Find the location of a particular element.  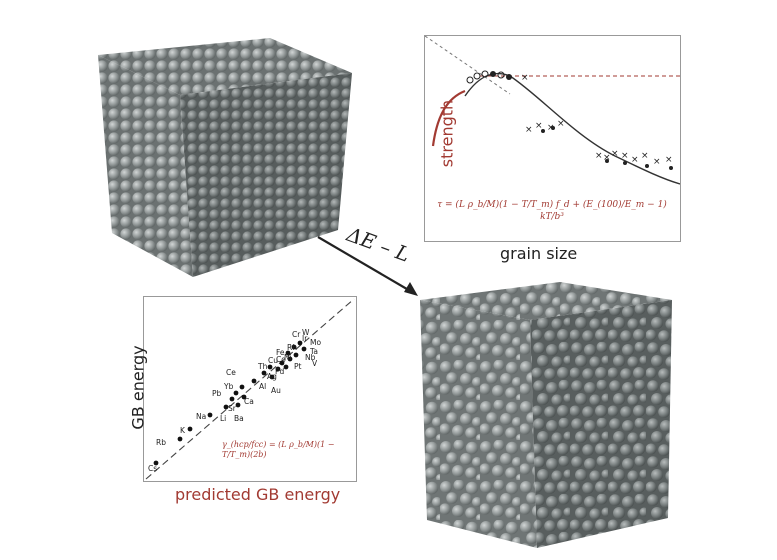

svg-text: Fe is located at coordinates (280, 352).